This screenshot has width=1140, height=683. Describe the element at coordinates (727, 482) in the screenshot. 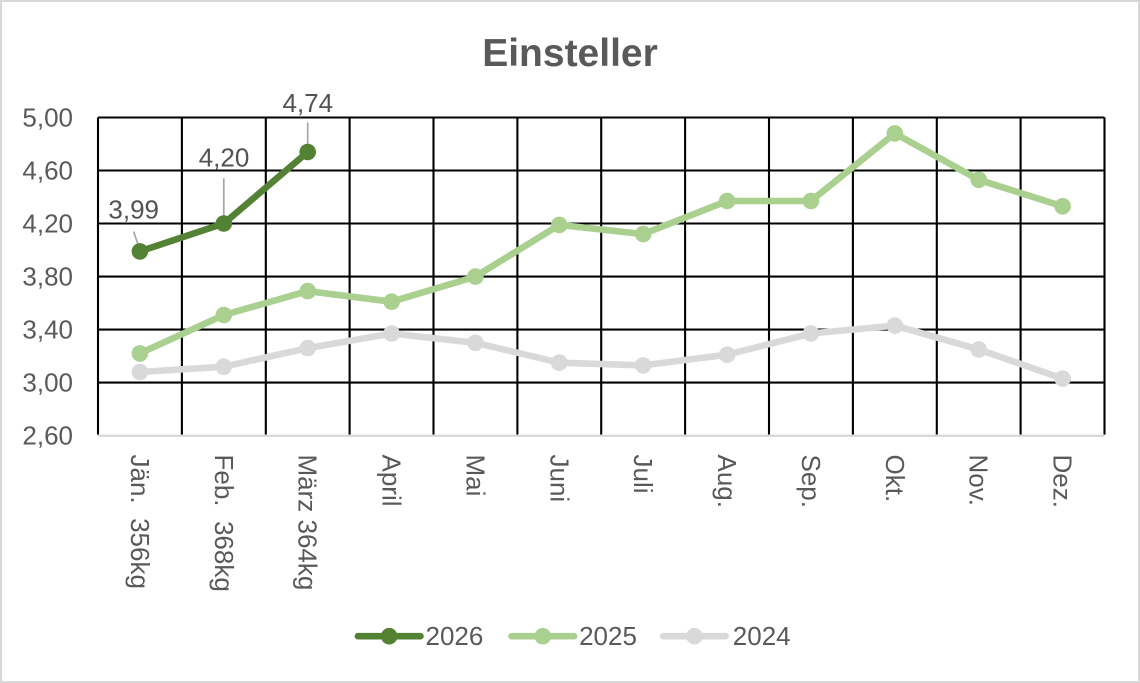

I see `svg-text: Aug.` at that location.